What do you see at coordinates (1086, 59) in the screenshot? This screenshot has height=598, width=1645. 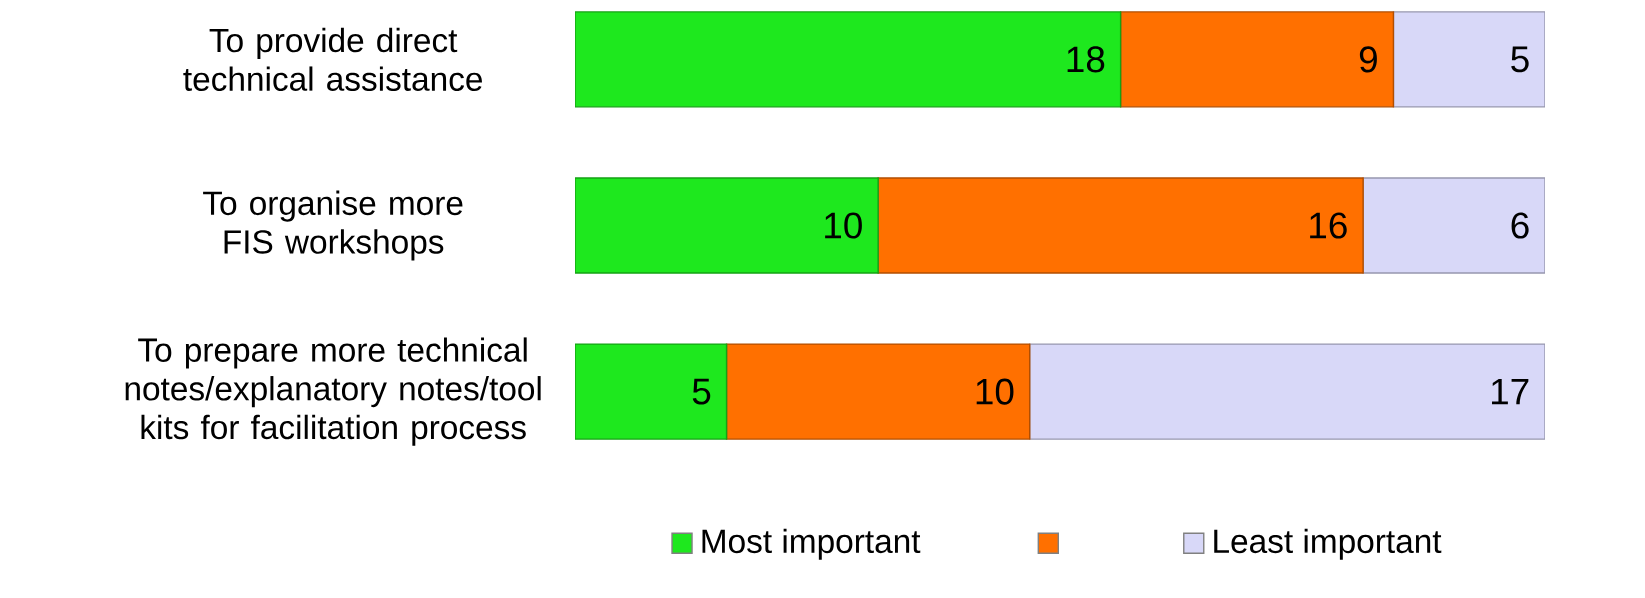 I see `data-label: 18` at bounding box center [1086, 59].